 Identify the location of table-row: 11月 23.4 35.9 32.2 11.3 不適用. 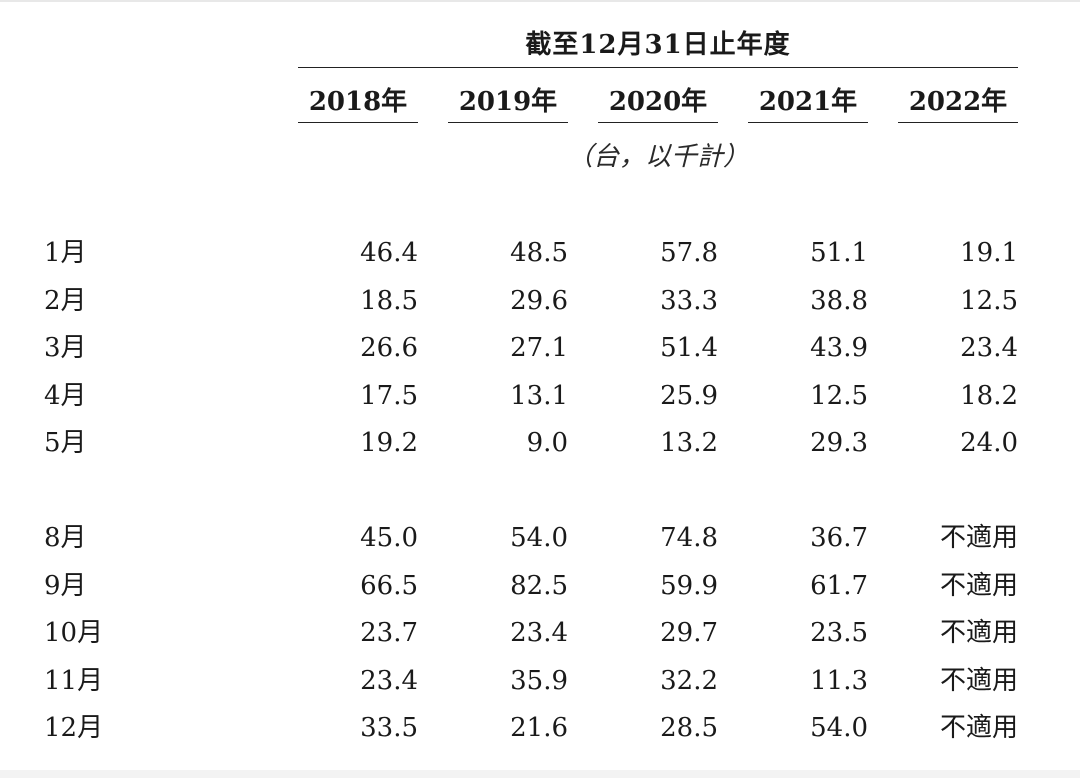
(540, 681).